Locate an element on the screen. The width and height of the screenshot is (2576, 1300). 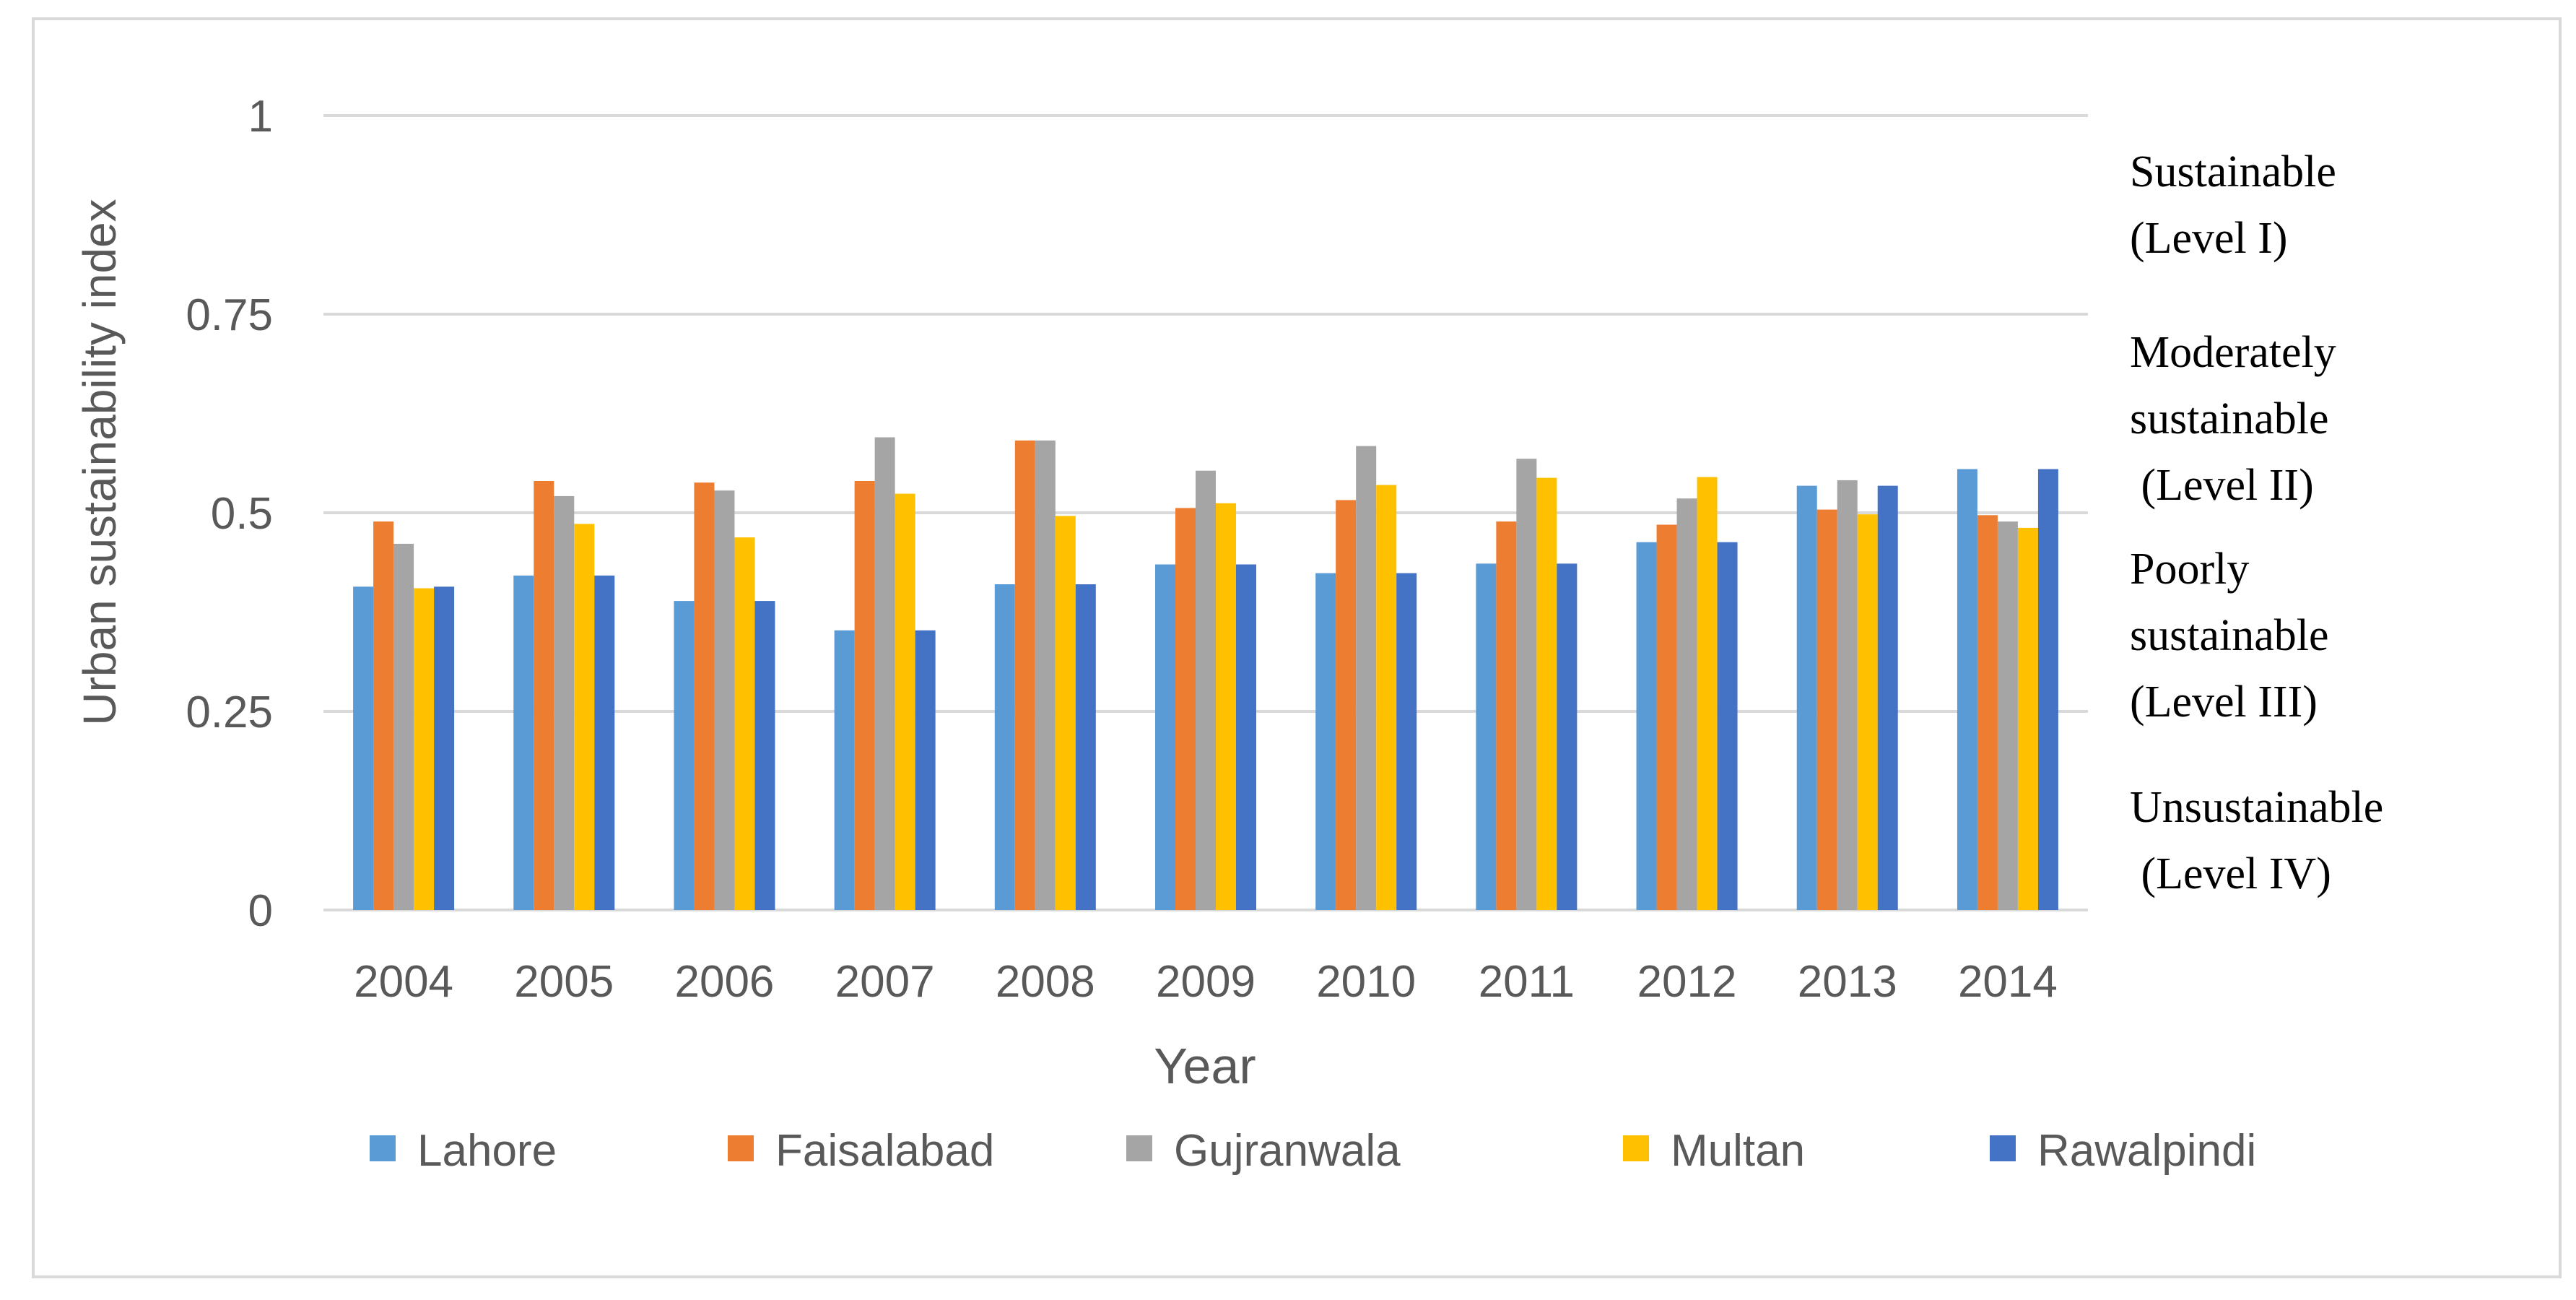
annotation-line: (Level IV) is located at coordinates (2230, 873).